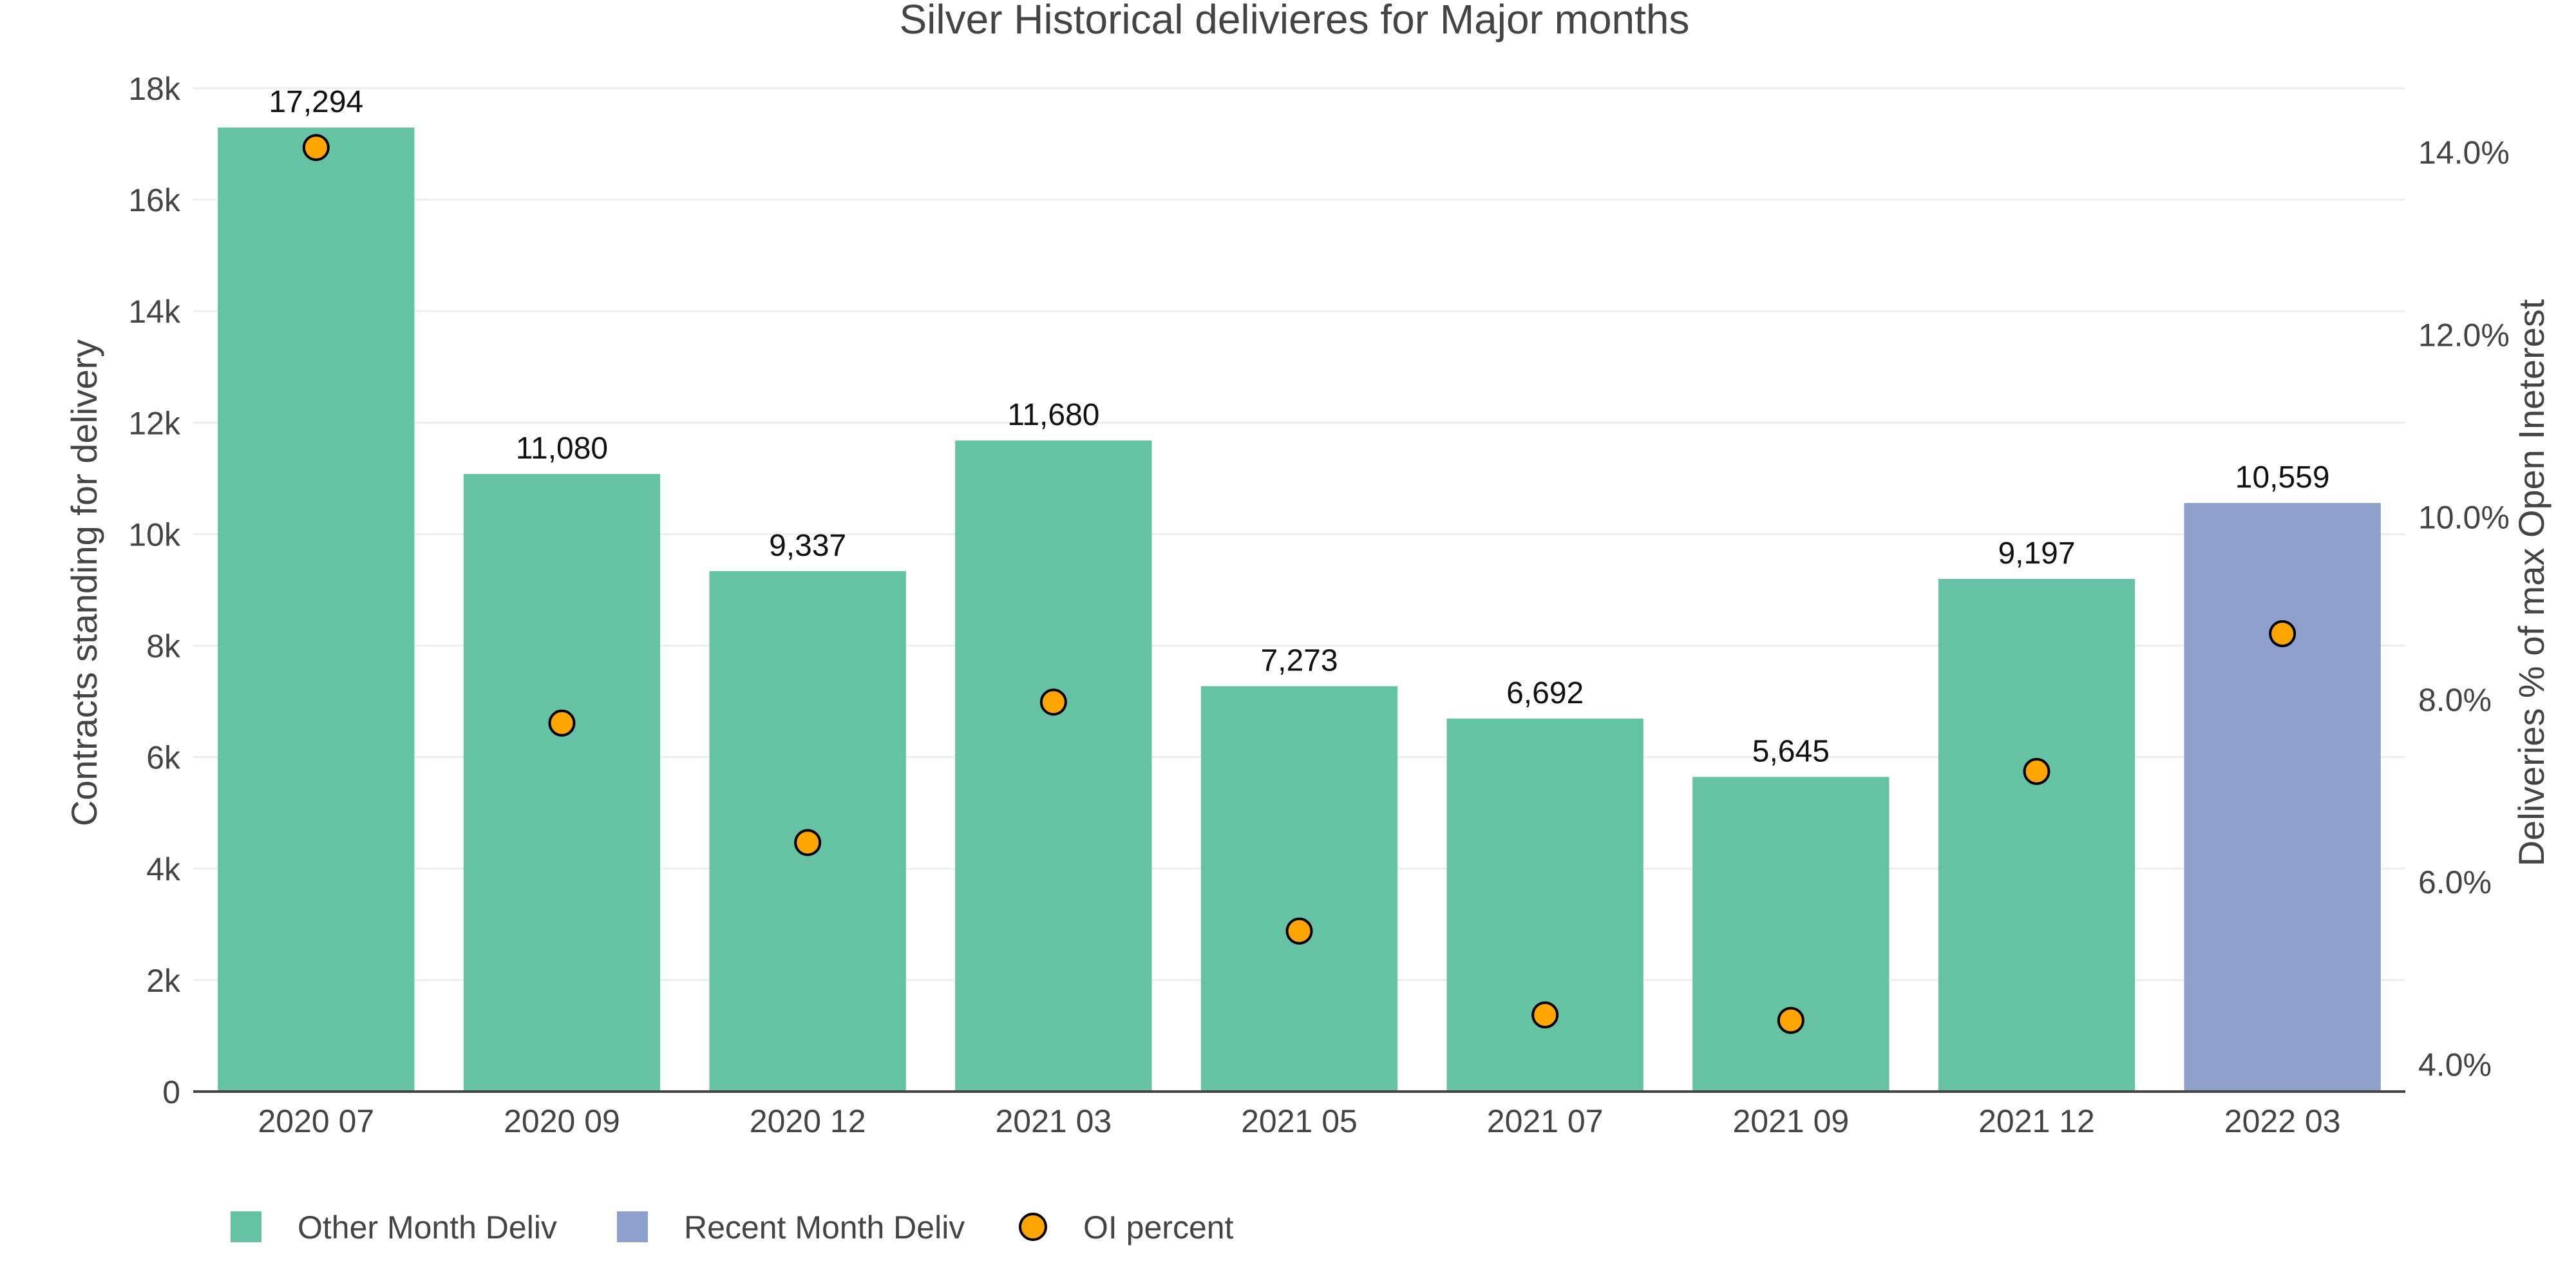 Image resolution: width=2576 pixels, height=1288 pixels. What do you see at coordinates (163, 981) in the screenshot?
I see `y-tick-label: 2k` at bounding box center [163, 981].